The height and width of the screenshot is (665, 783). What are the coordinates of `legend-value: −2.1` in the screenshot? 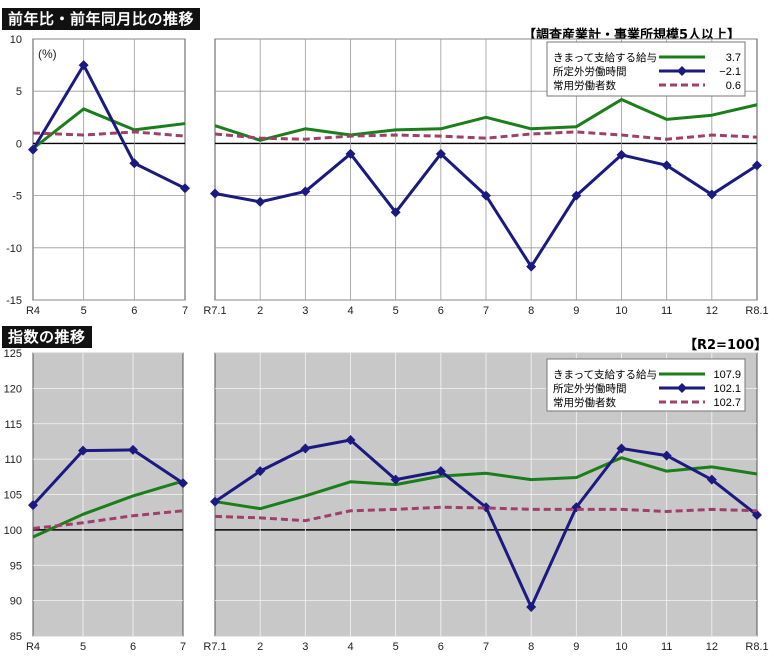 It's located at (730, 72).